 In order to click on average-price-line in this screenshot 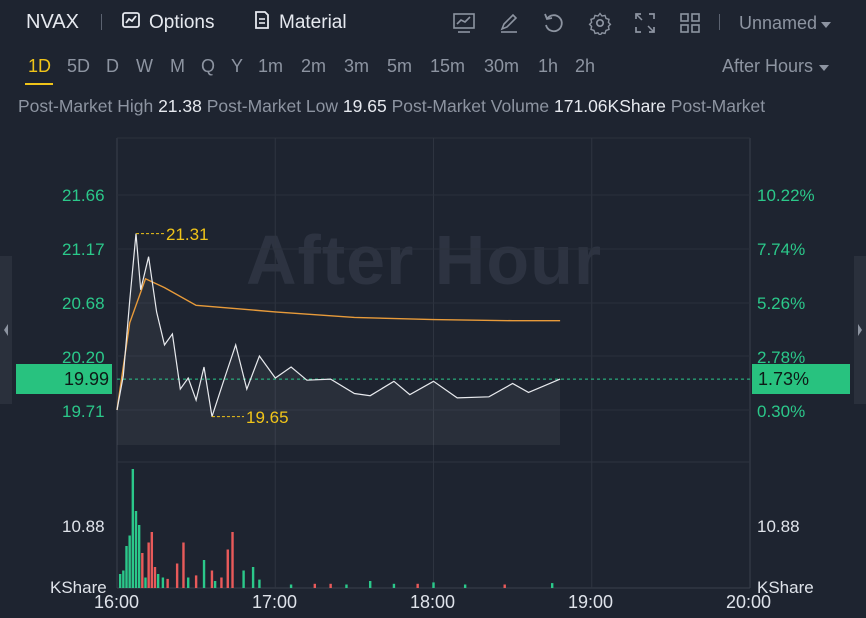, I will do `click(338, 344)`.